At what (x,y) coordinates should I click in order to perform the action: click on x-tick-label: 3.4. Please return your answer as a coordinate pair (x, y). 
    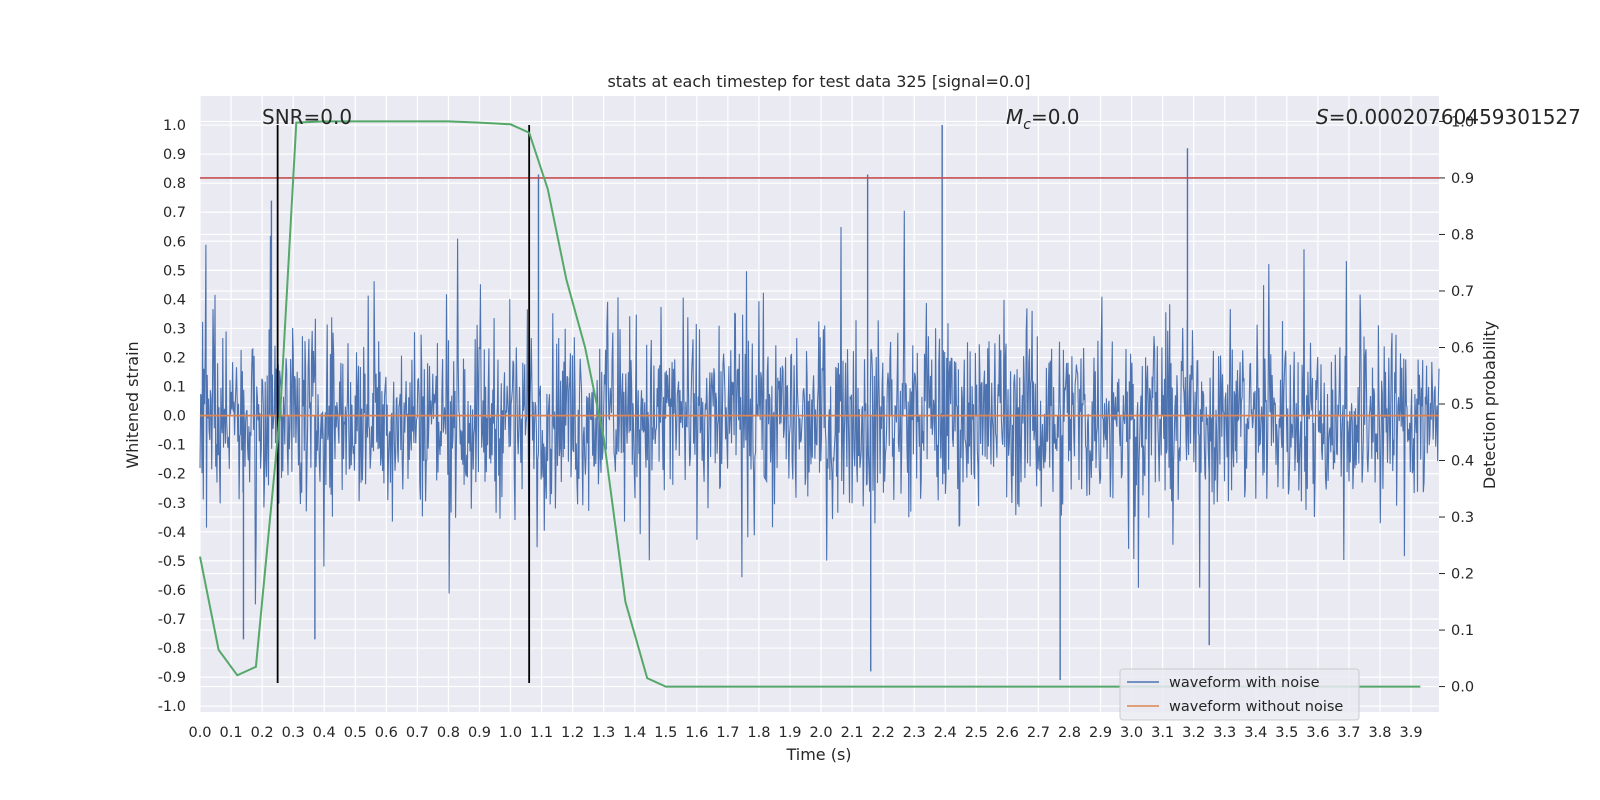
    Looking at the image, I should click on (1255, 733).